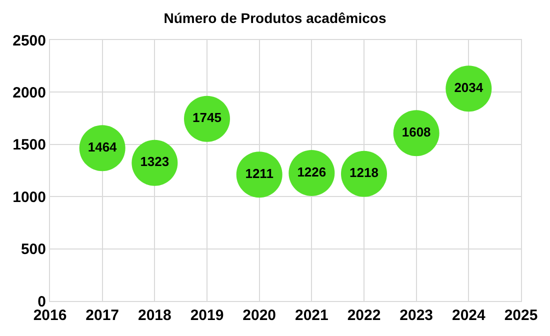 This screenshot has height=336, width=550. I want to click on y-tick-label: 2500, so click(29, 41).